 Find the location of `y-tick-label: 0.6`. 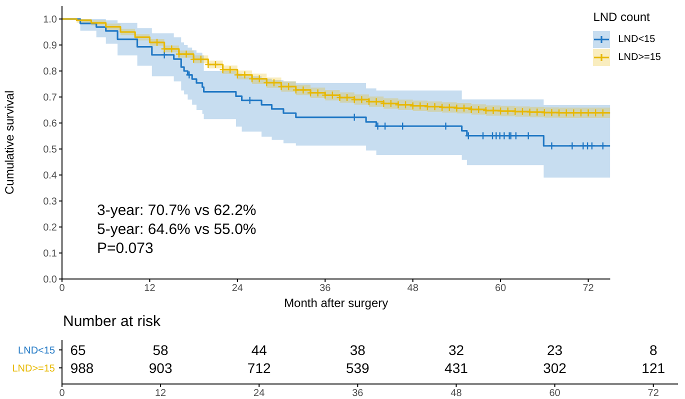

y-tick-label: 0.6 is located at coordinates (50, 124).